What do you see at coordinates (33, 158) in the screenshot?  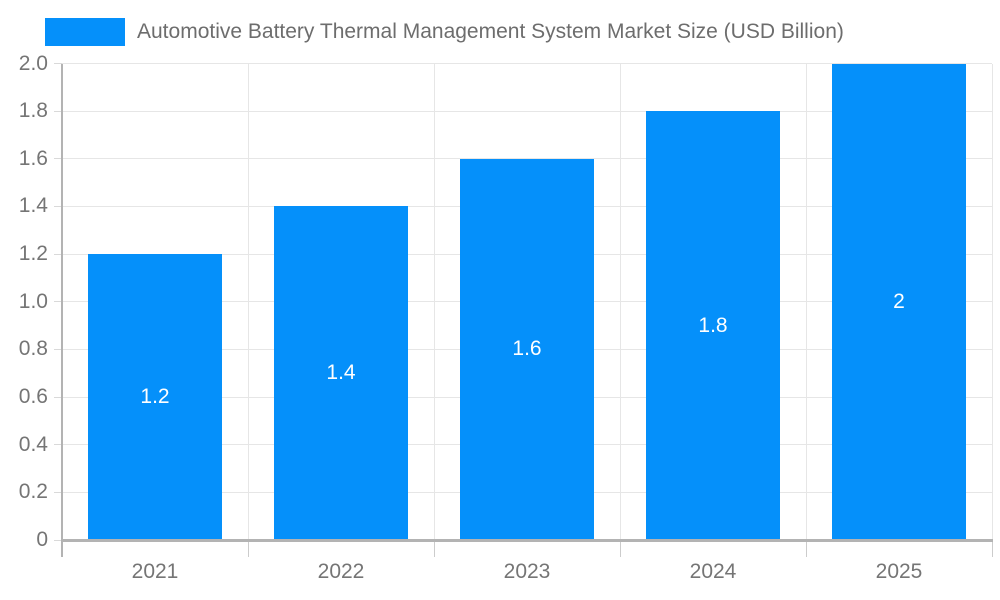 I see `y-tick-label: 1.6` at bounding box center [33, 158].